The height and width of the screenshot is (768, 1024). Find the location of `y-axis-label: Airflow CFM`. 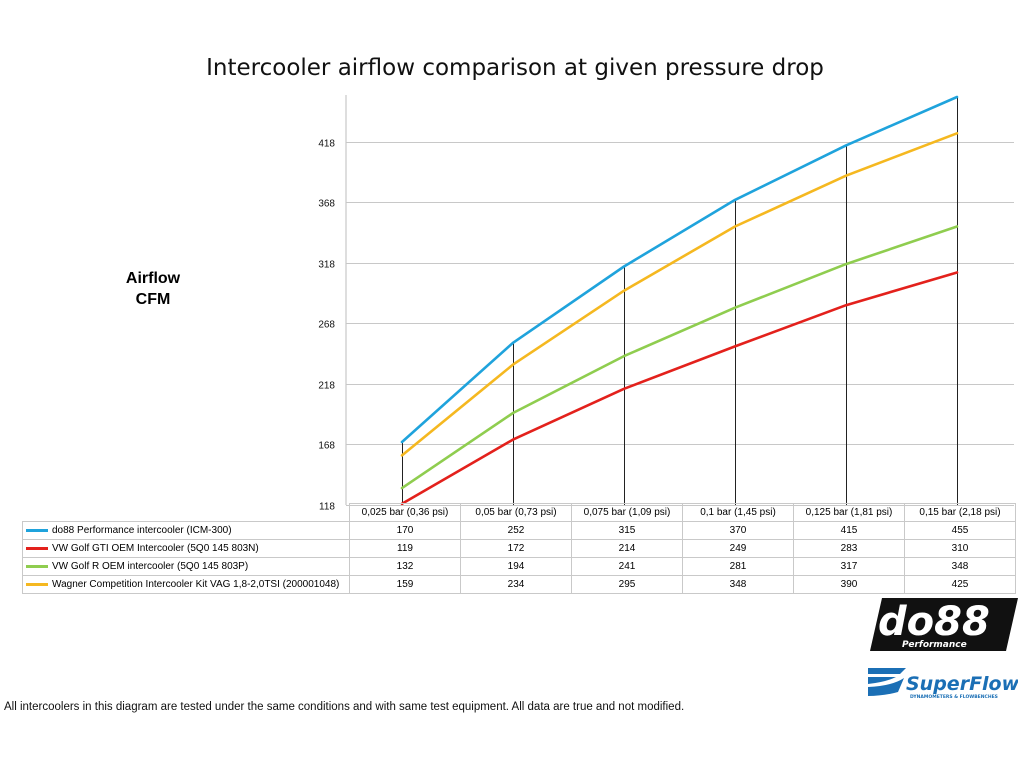

y-axis-label: Airflow CFM is located at coordinates (153, 289).